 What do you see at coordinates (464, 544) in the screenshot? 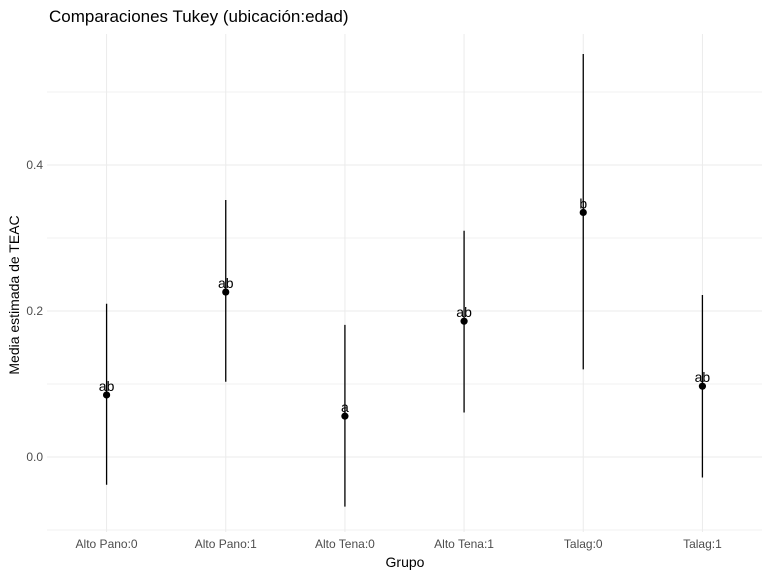
I see `x-tick-label: Alto Tena:1` at bounding box center [464, 544].